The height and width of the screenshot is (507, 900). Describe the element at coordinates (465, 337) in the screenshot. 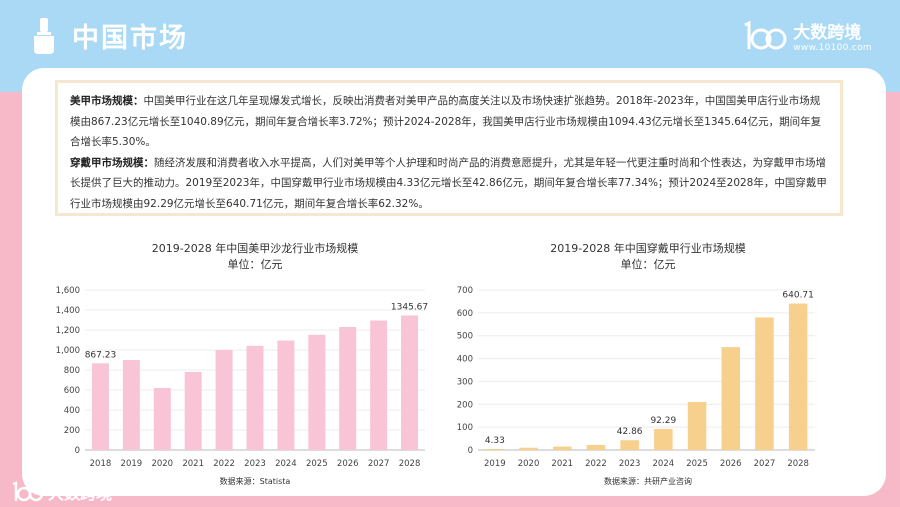

I see `y-tick-label: 500` at that location.